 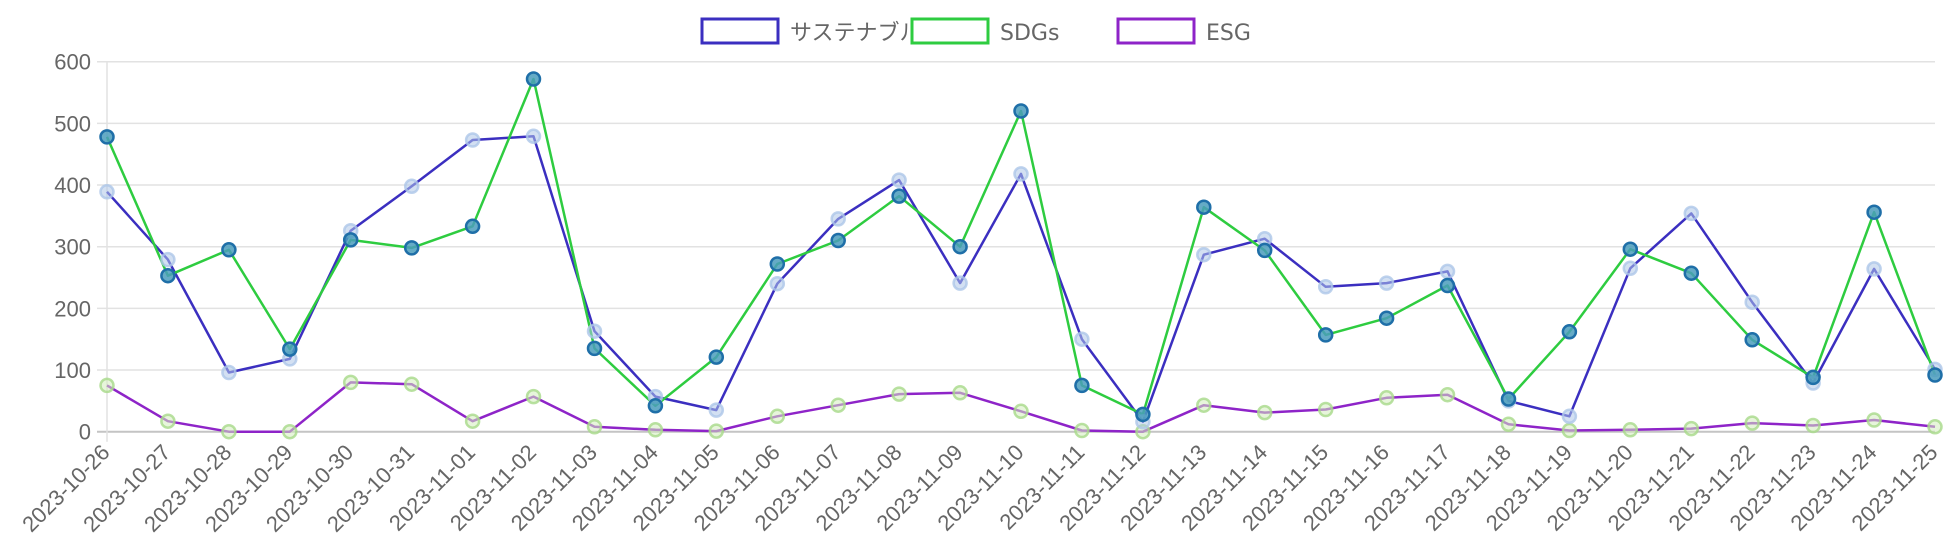 What do you see at coordinates (1228, 33) in the screenshot?
I see `legend-label-esg: ESG` at bounding box center [1228, 33].